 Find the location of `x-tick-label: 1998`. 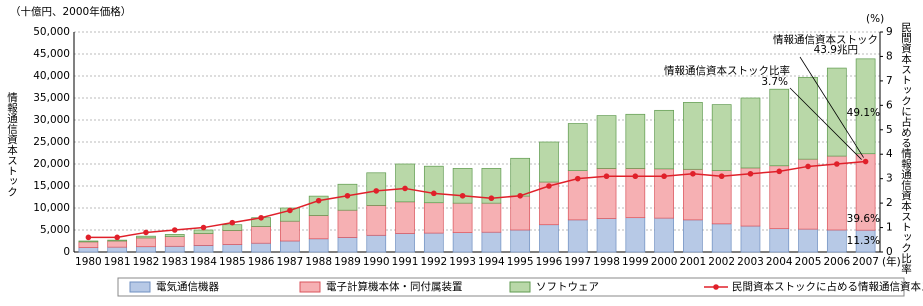

x-tick-label: 1998 is located at coordinates (606, 262).